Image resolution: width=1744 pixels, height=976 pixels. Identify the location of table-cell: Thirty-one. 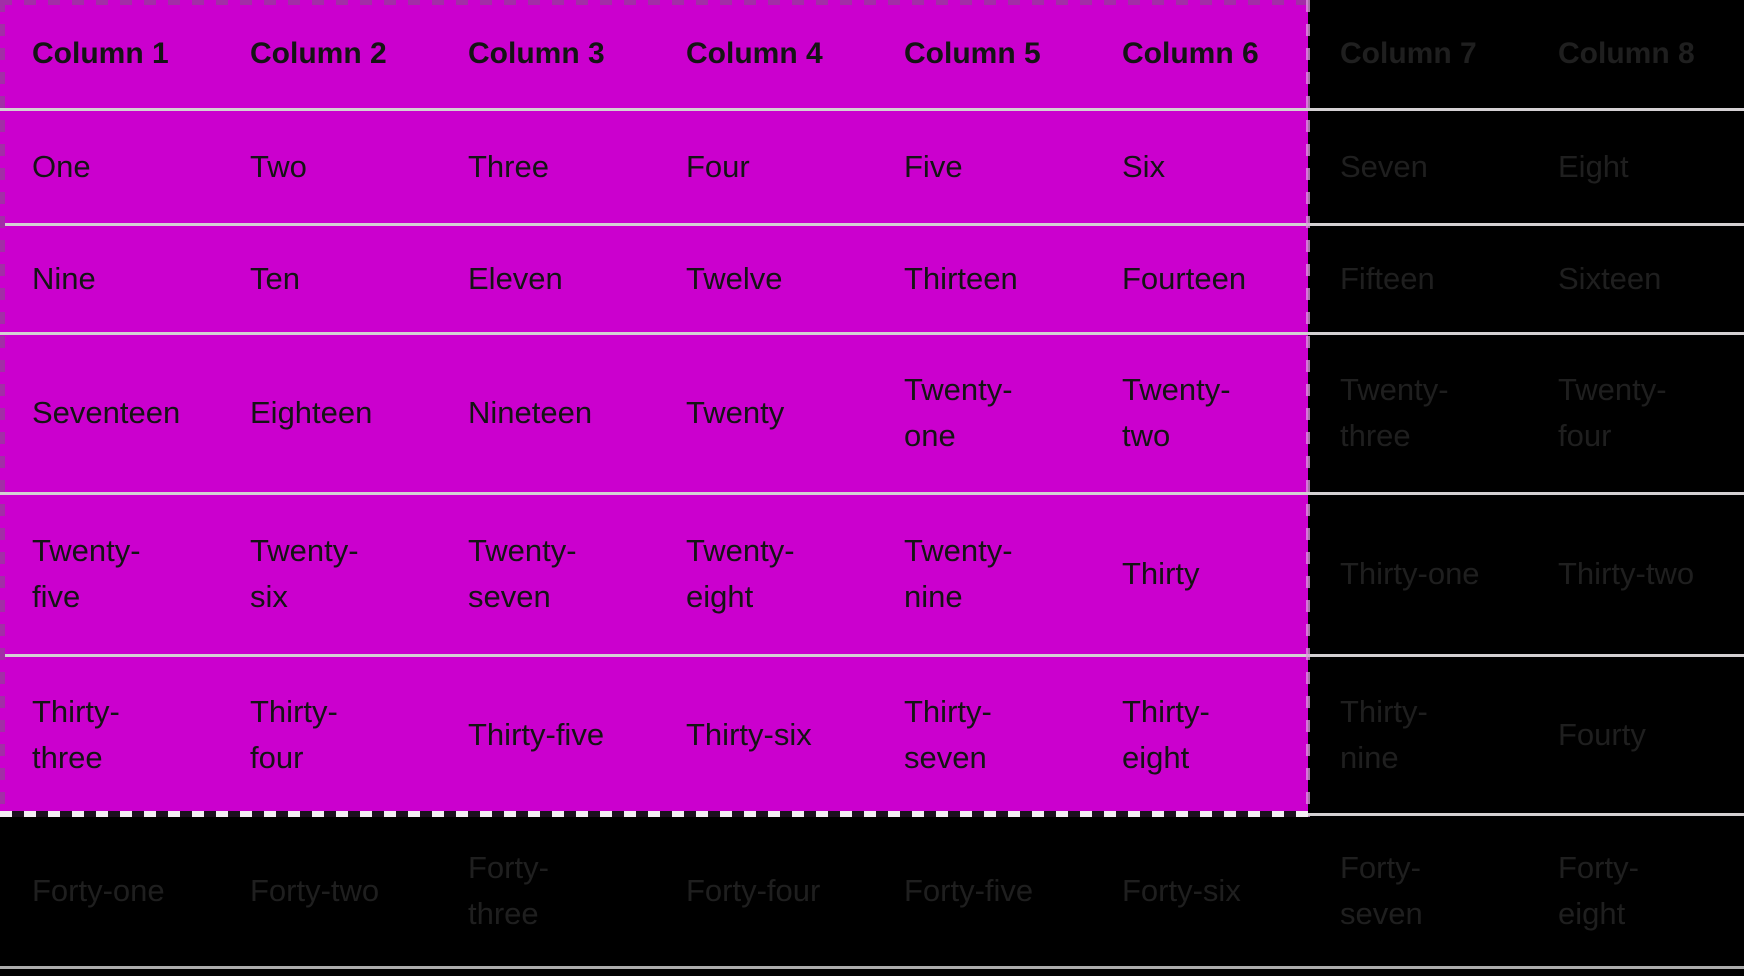
(1417, 573).